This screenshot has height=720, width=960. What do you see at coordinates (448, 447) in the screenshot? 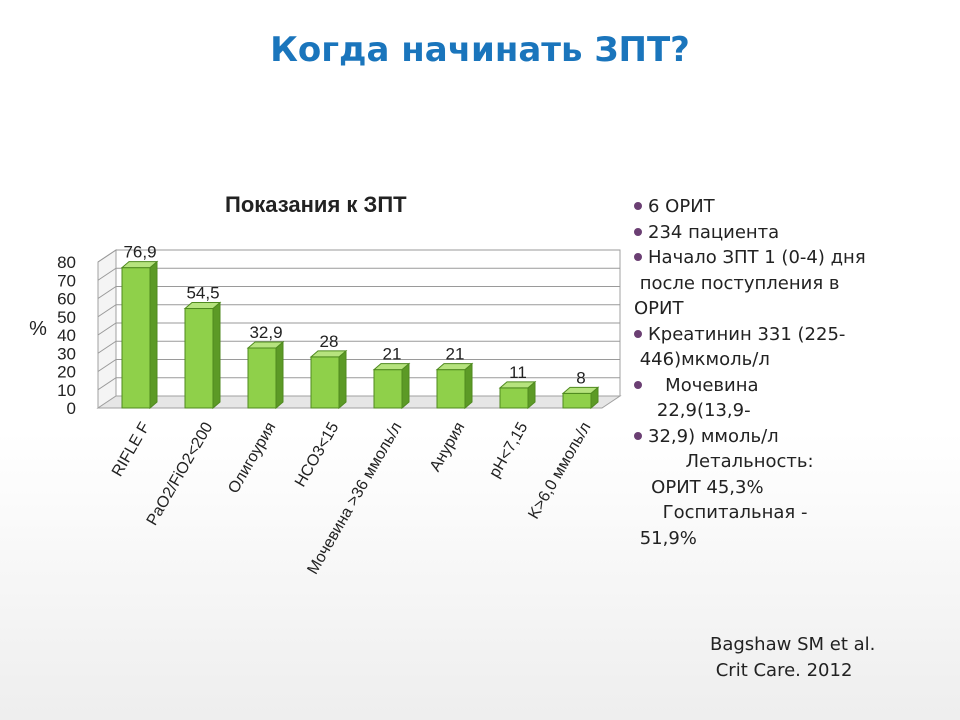
I see `x-tick-label: Анурия` at bounding box center [448, 447].